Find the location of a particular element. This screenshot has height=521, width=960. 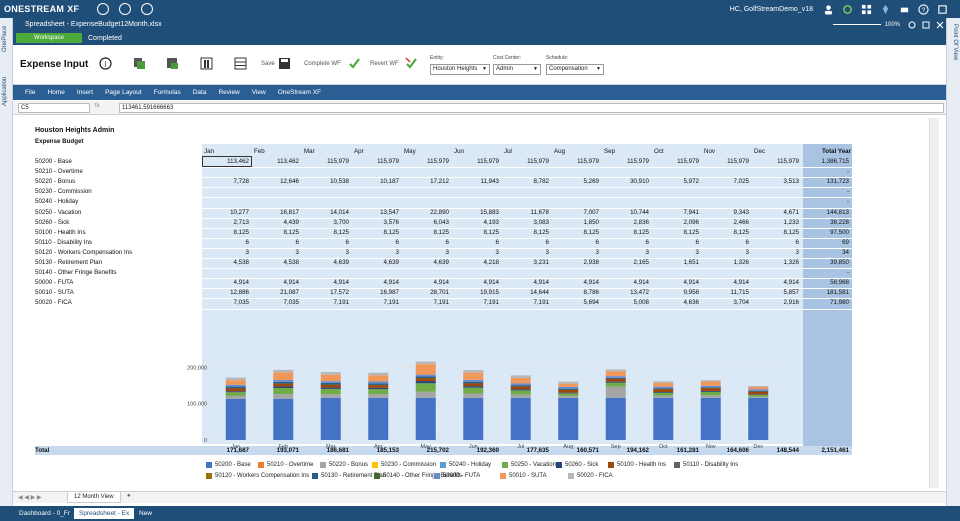

tab-dashboard: Dashboard - 0_Fr is located at coordinates (44, 513).